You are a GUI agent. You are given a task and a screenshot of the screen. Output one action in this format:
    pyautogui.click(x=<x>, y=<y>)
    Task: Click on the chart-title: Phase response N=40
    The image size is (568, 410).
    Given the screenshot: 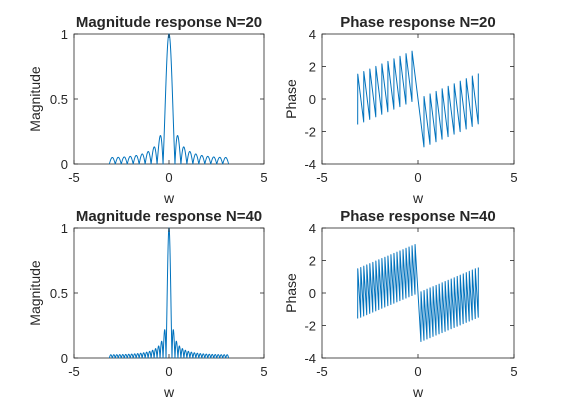 What is the action you would take?
    pyautogui.click(x=418, y=216)
    